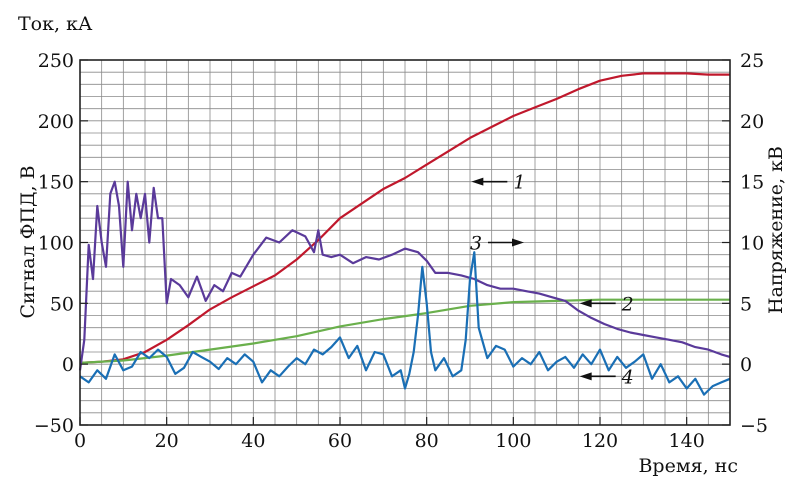 This screenshot has width=792, height=479. What do you see at coordinates (497, 244) in the screenshot?
I see `series-annotation-3: 3` at bounding box center [497, 244].